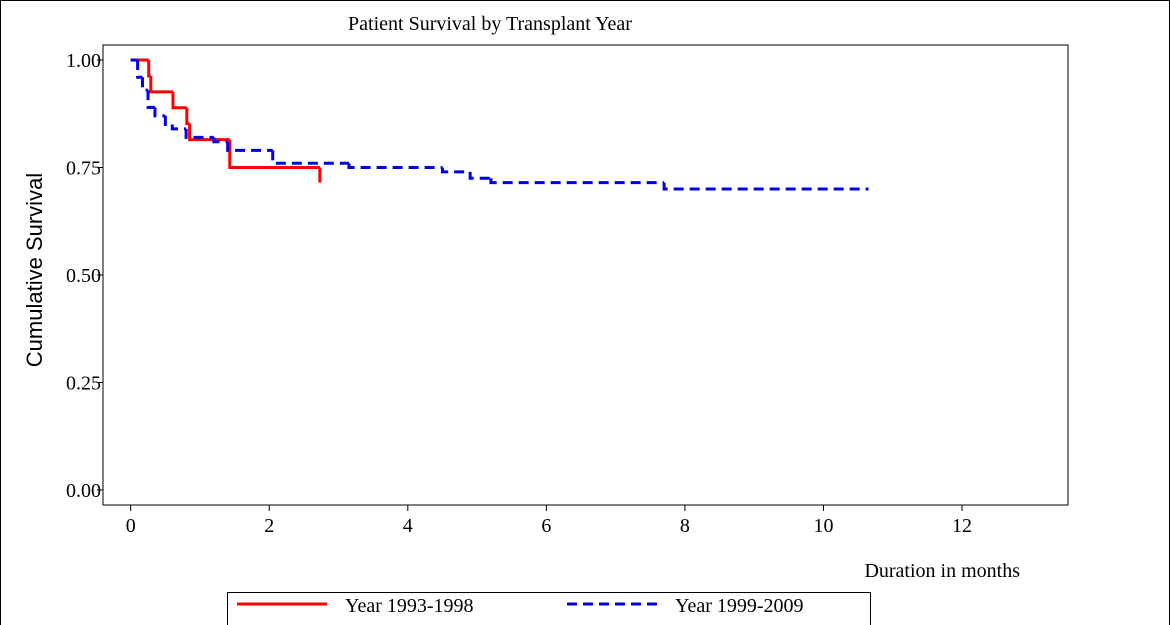  I want to click on y-tick-label: 1.00, so click(83, 61).